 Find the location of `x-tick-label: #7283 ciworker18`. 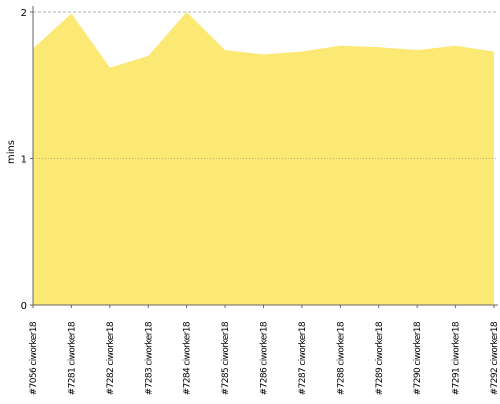

x-tick-label: #7283 ciworker18 is located at coordinates (149, 358).